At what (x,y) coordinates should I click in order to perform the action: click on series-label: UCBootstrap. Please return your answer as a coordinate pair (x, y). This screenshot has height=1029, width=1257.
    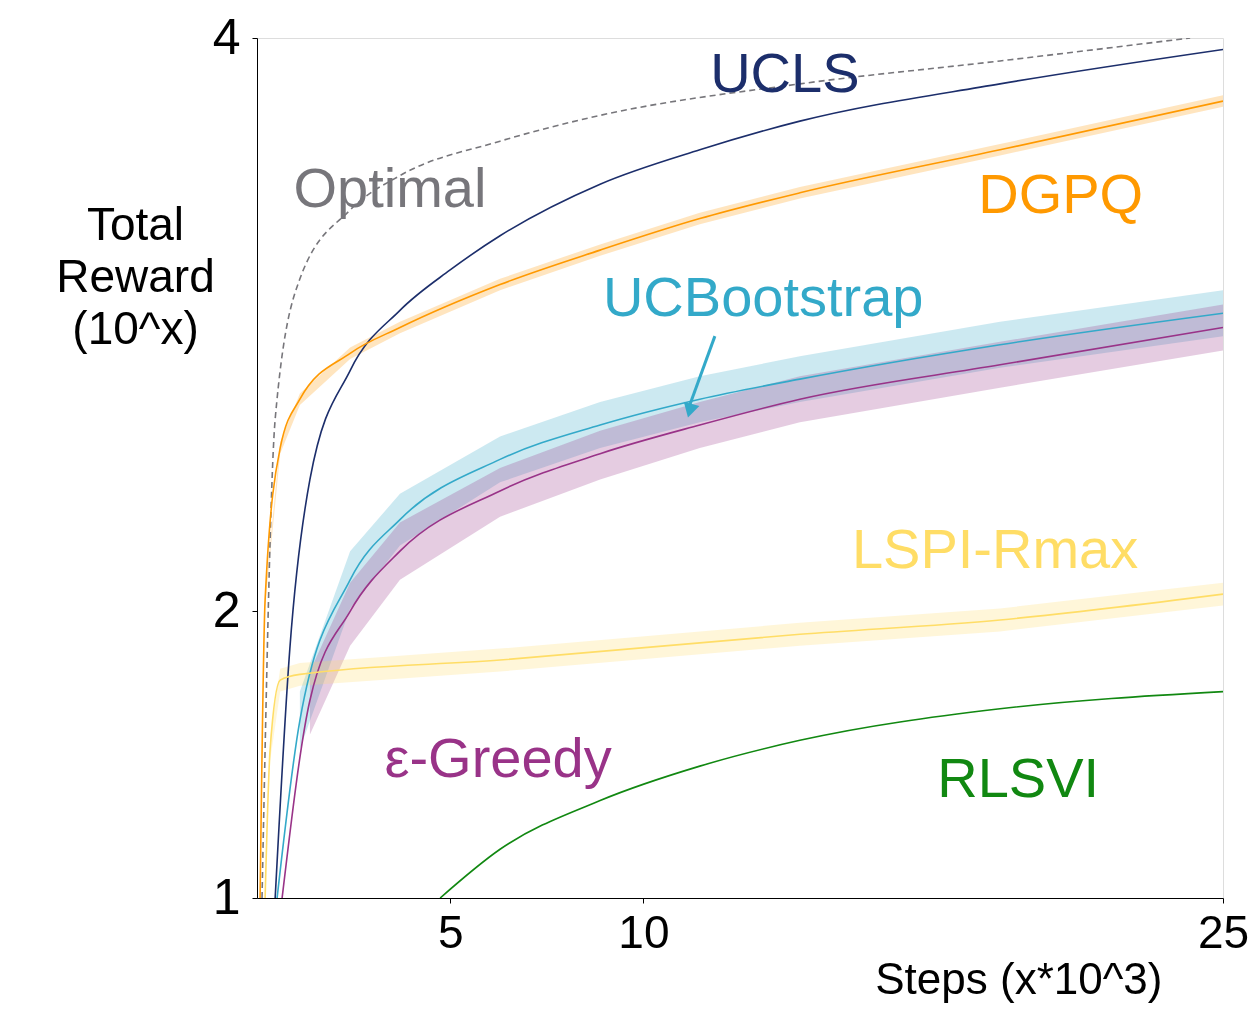
    Looking at the image, I should click on (763, 296).